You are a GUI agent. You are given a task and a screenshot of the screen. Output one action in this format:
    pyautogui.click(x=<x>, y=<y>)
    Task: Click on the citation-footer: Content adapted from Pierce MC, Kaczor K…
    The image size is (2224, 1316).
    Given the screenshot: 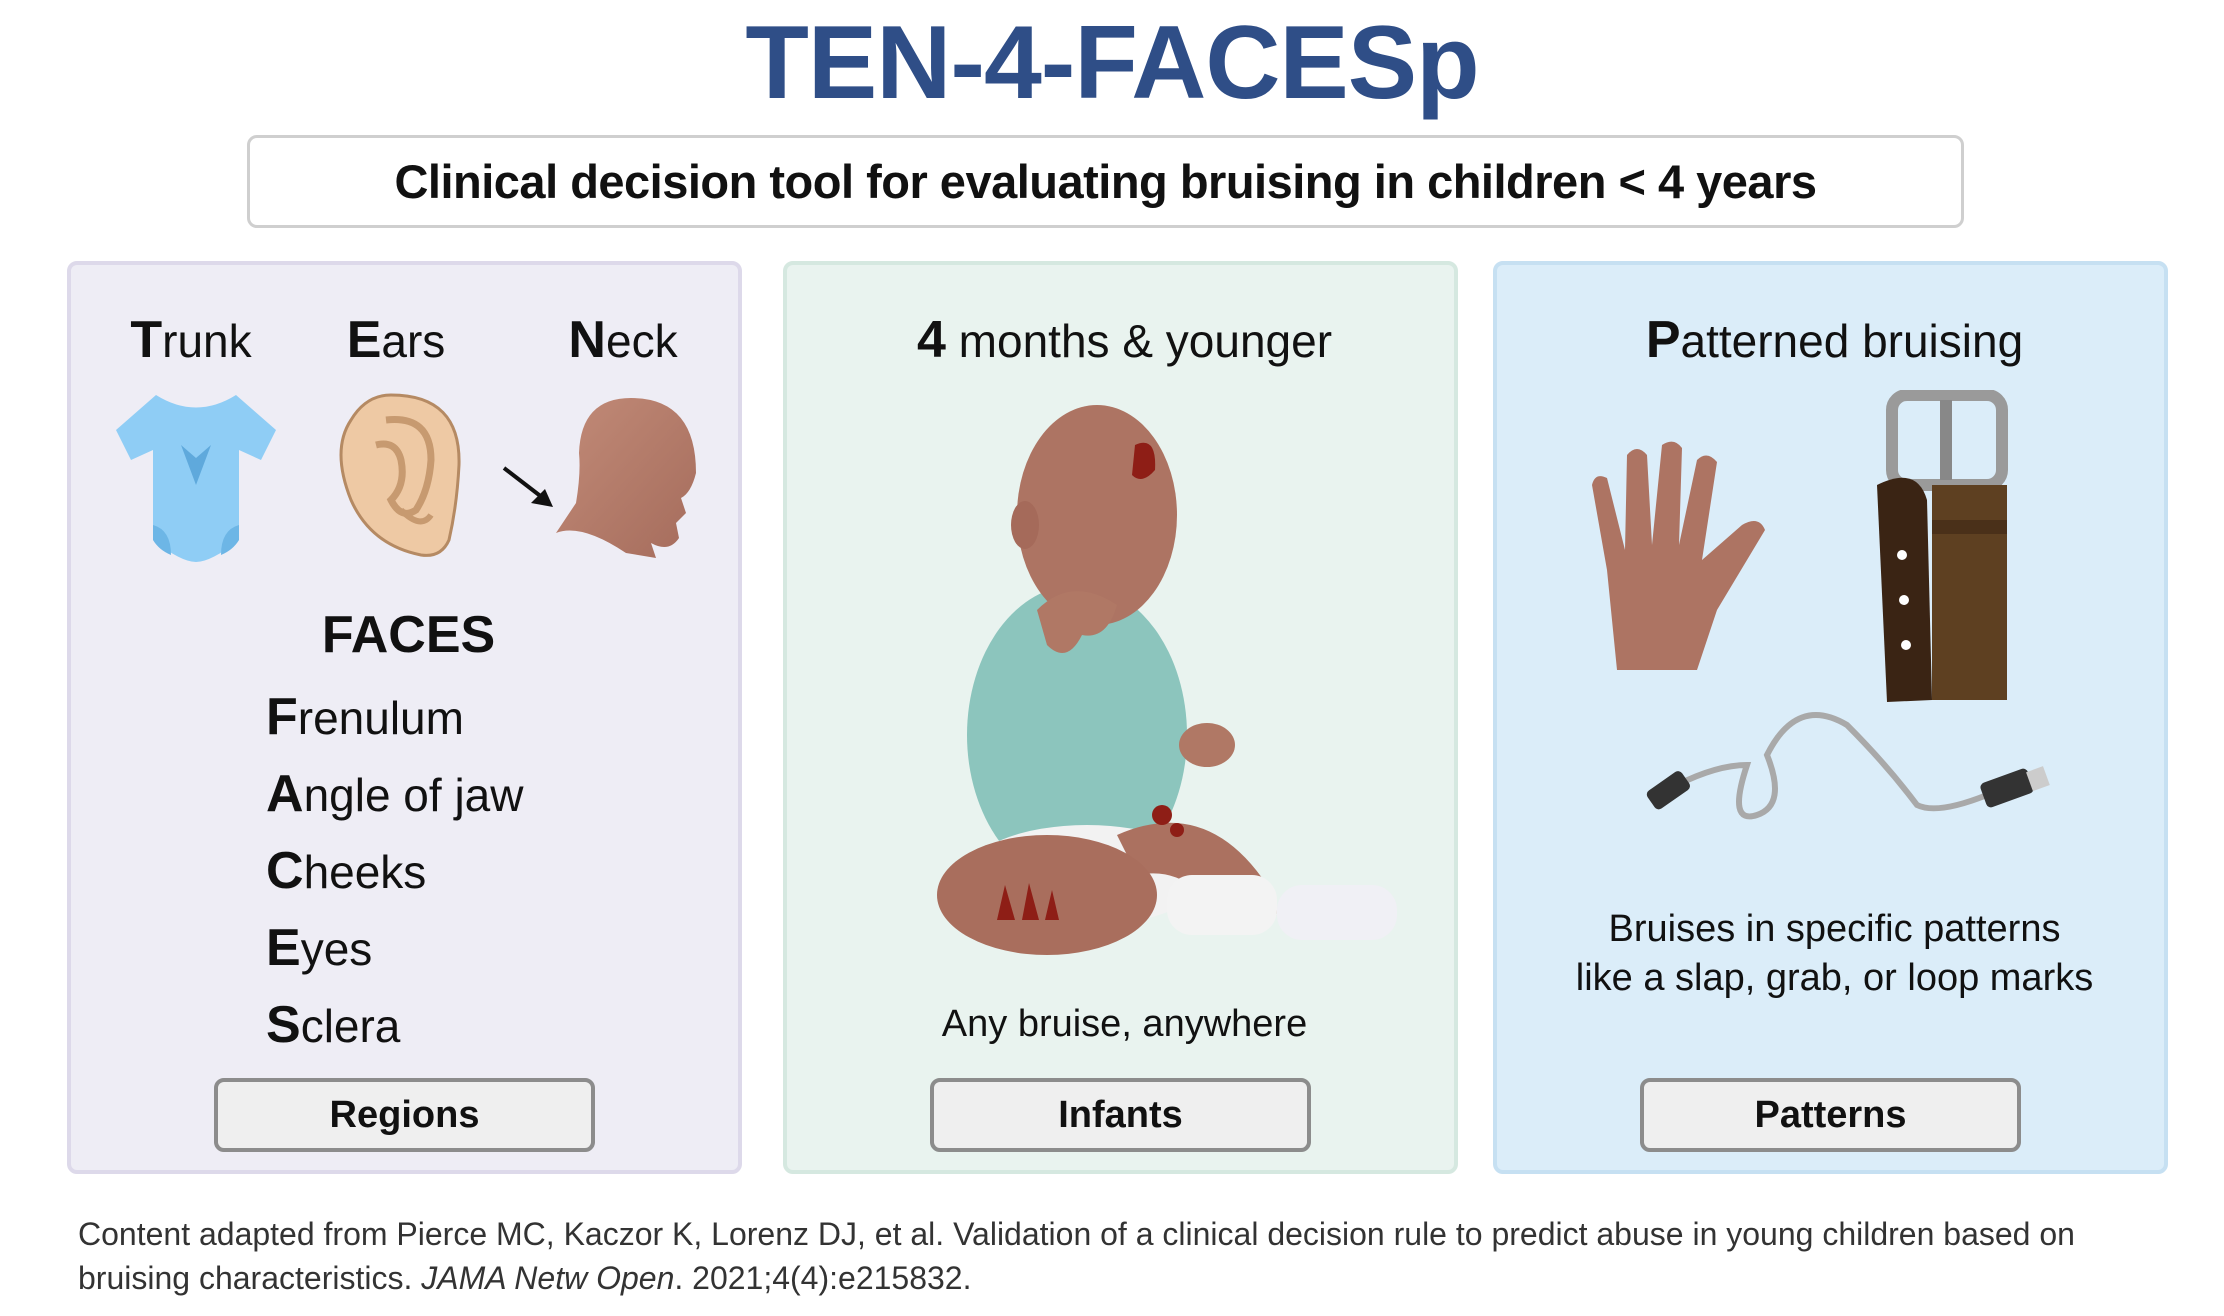 What is the action you would take?
    pyautogui.click(x=1128, y=1256)
    